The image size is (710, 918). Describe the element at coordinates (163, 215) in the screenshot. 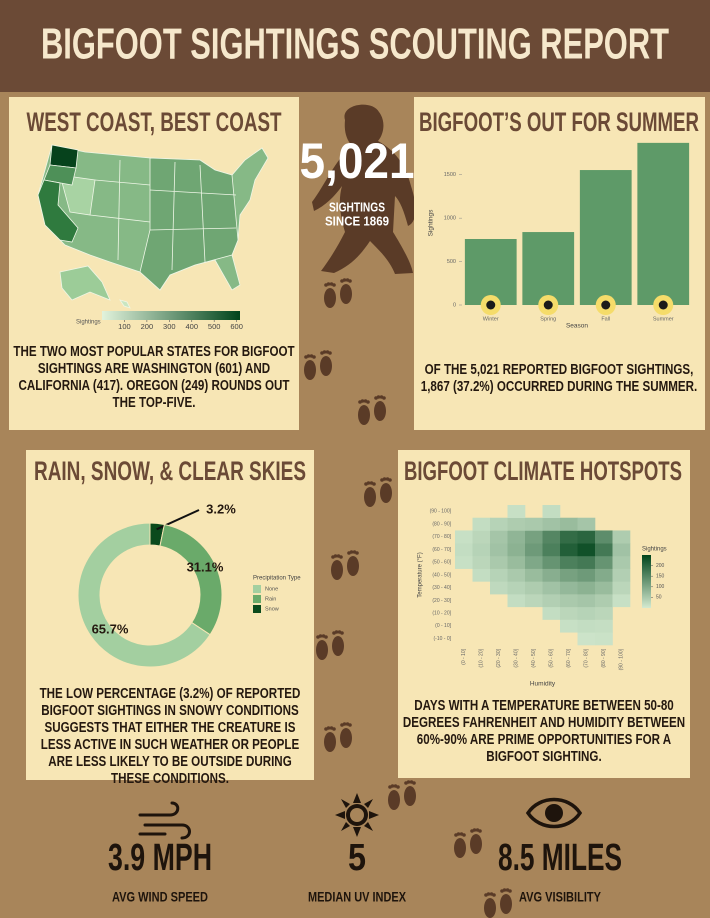

I see `map-borders` at that location.